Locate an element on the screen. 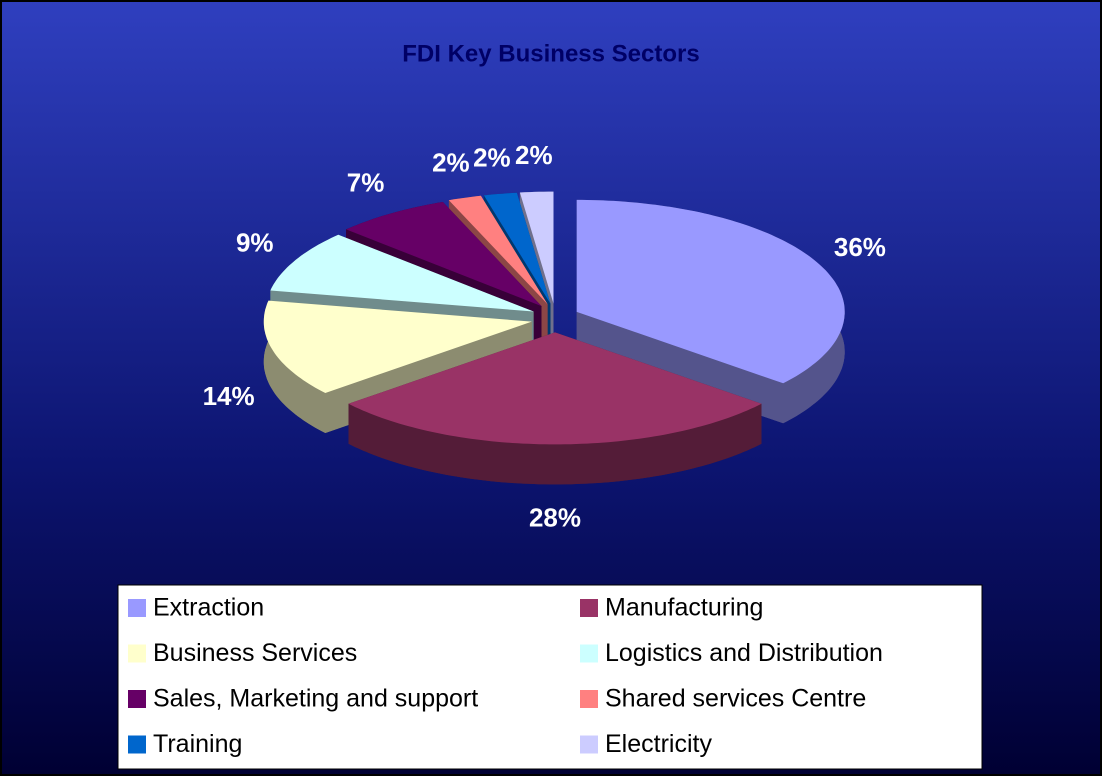  legend-label: Business Services is located at coordinates (255, 653).